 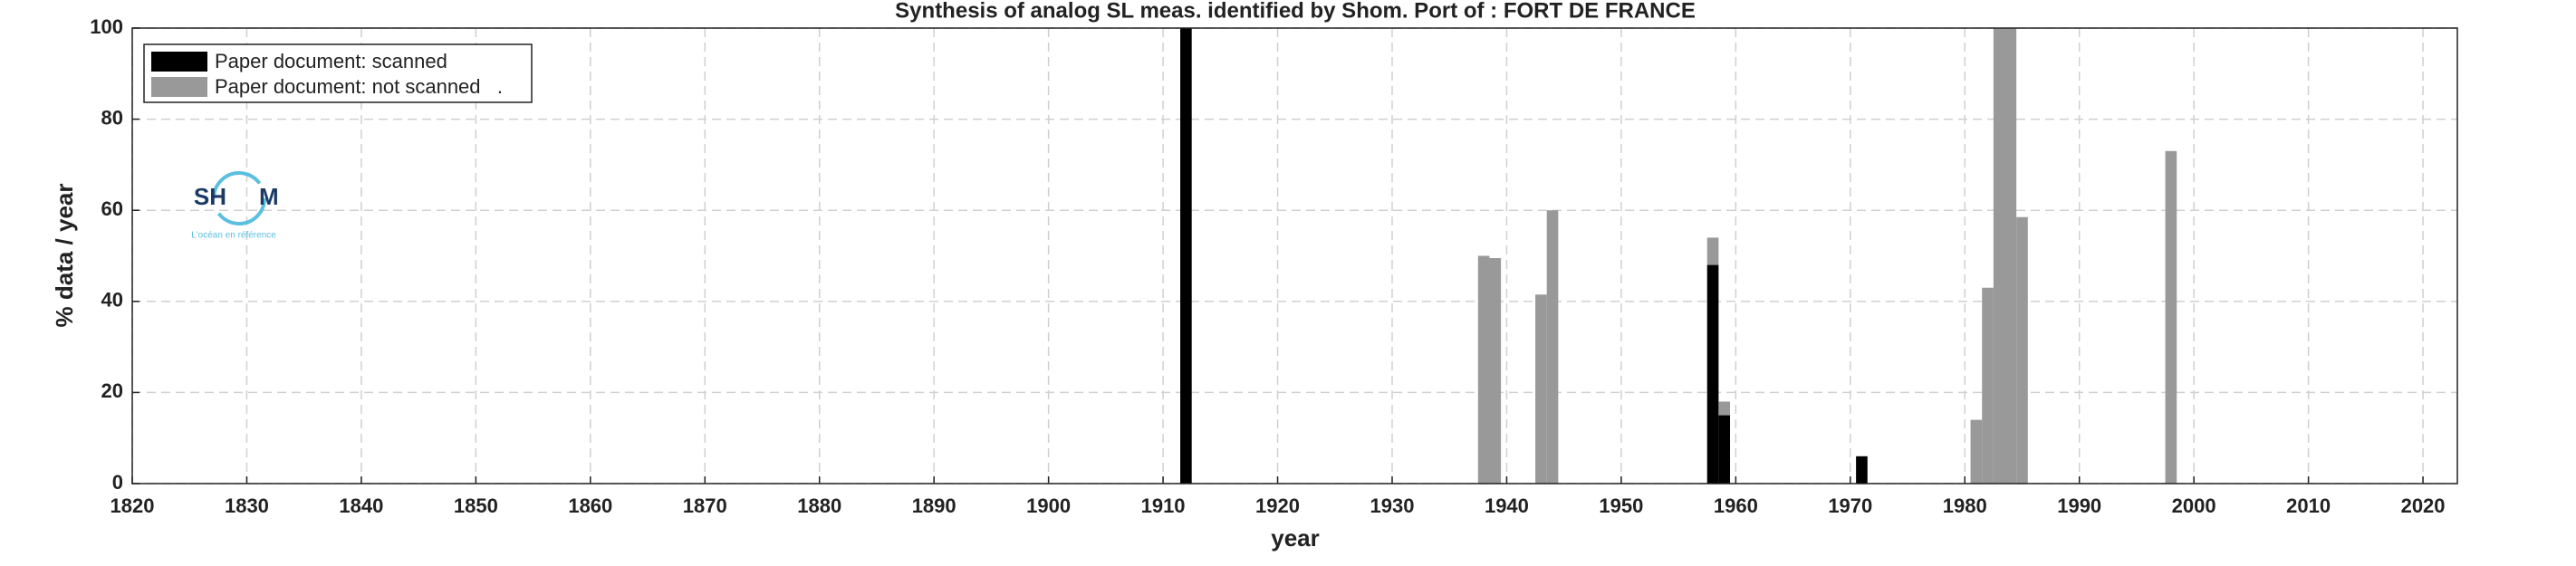 What do you see at coordinates (1392, 505) in the screenshot?
I see `x-tick-label: 1930` at bounding box center [1392, 505].